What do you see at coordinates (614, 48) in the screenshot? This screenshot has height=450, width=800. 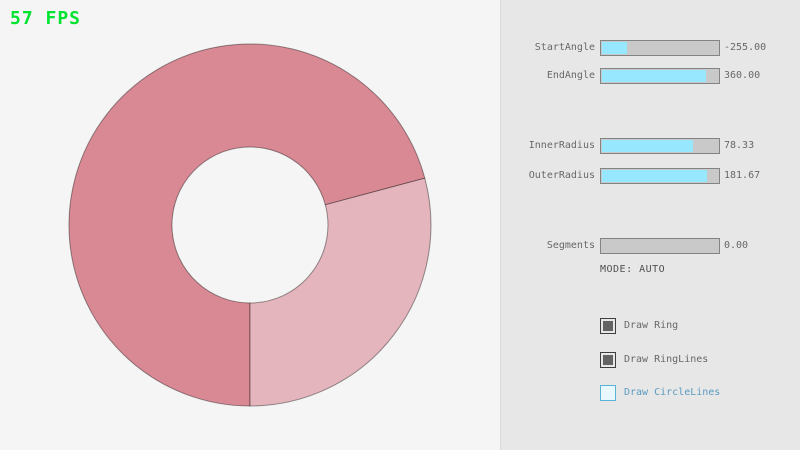 I see `slider-fill-startangle` at bounding box center [614, 48].